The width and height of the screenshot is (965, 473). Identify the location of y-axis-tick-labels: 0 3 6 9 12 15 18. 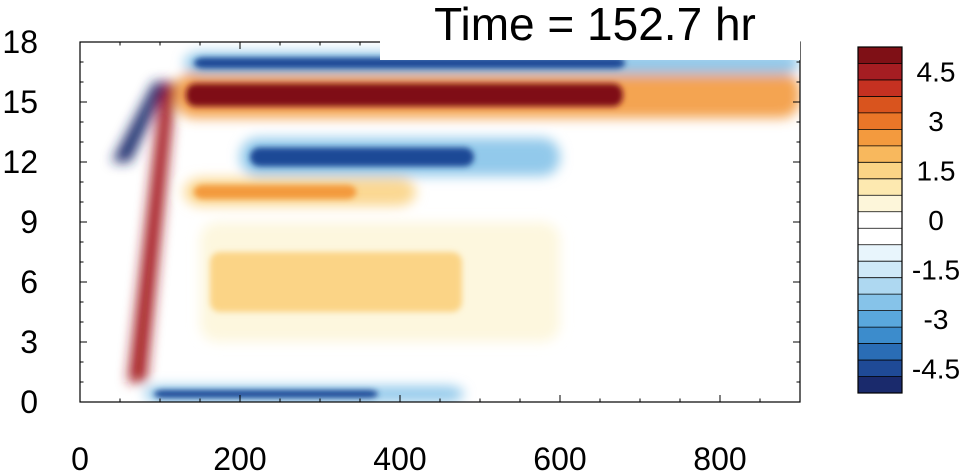
(20, 222).